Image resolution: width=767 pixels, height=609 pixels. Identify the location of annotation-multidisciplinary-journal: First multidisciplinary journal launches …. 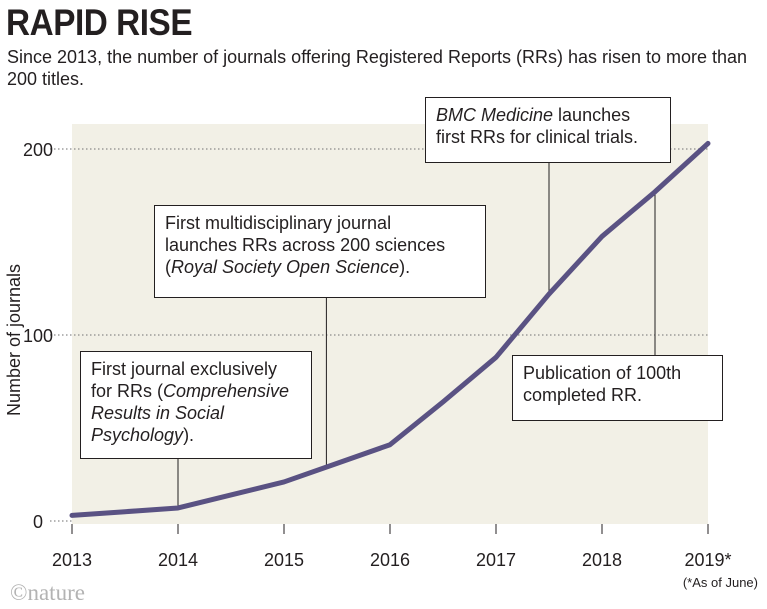
(320, 251).